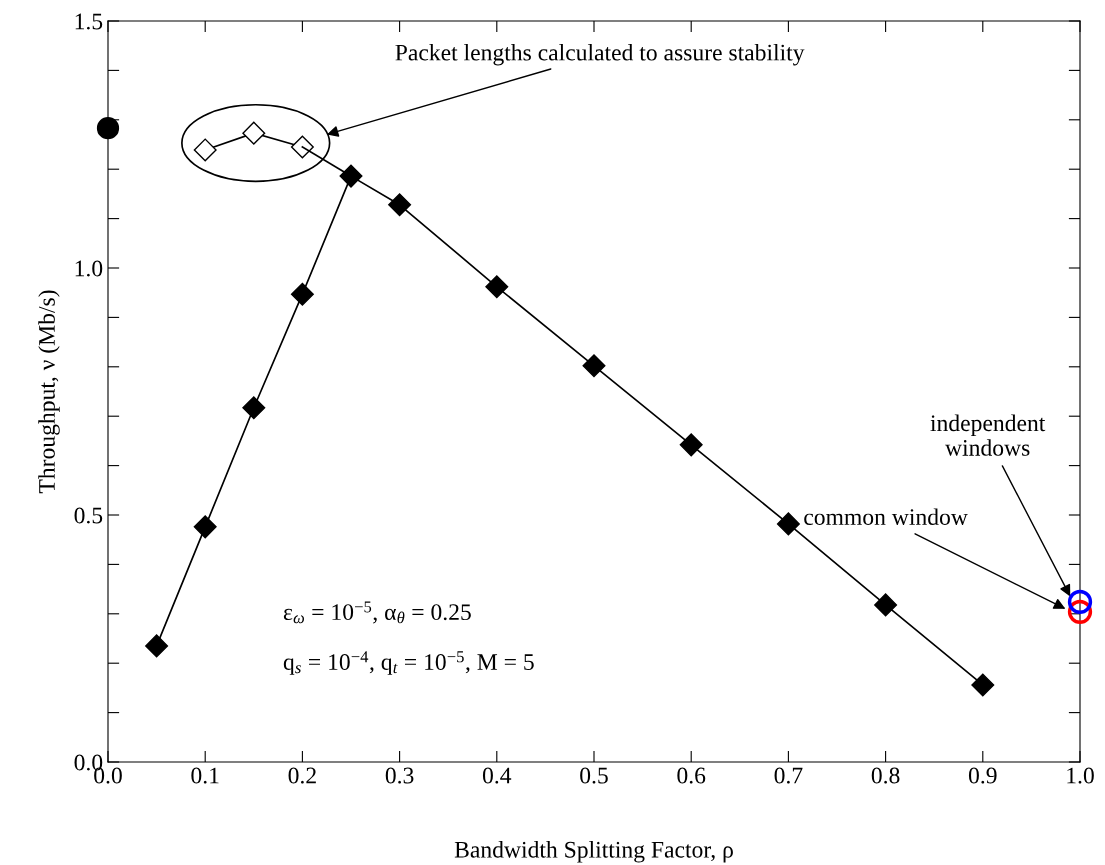  Describe the element at coordinates (593, 852) in the screenshot. I see `x-axis-title: Bandwidth Splitting Factor, ρ` at that location.